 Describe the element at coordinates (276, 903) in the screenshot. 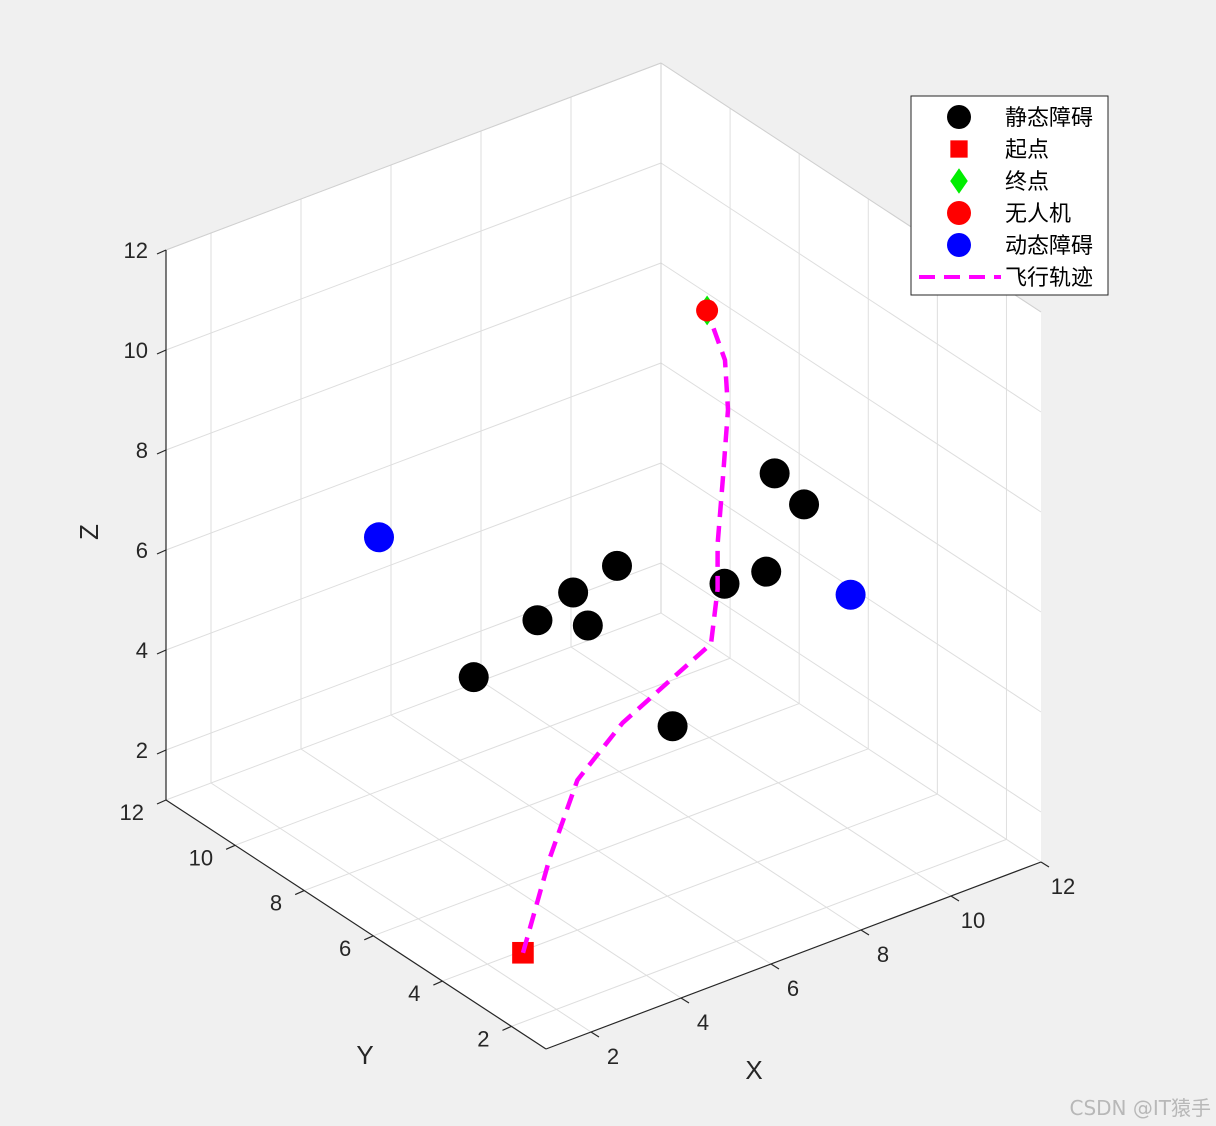

I see `y-tick-label: 8` at that location.